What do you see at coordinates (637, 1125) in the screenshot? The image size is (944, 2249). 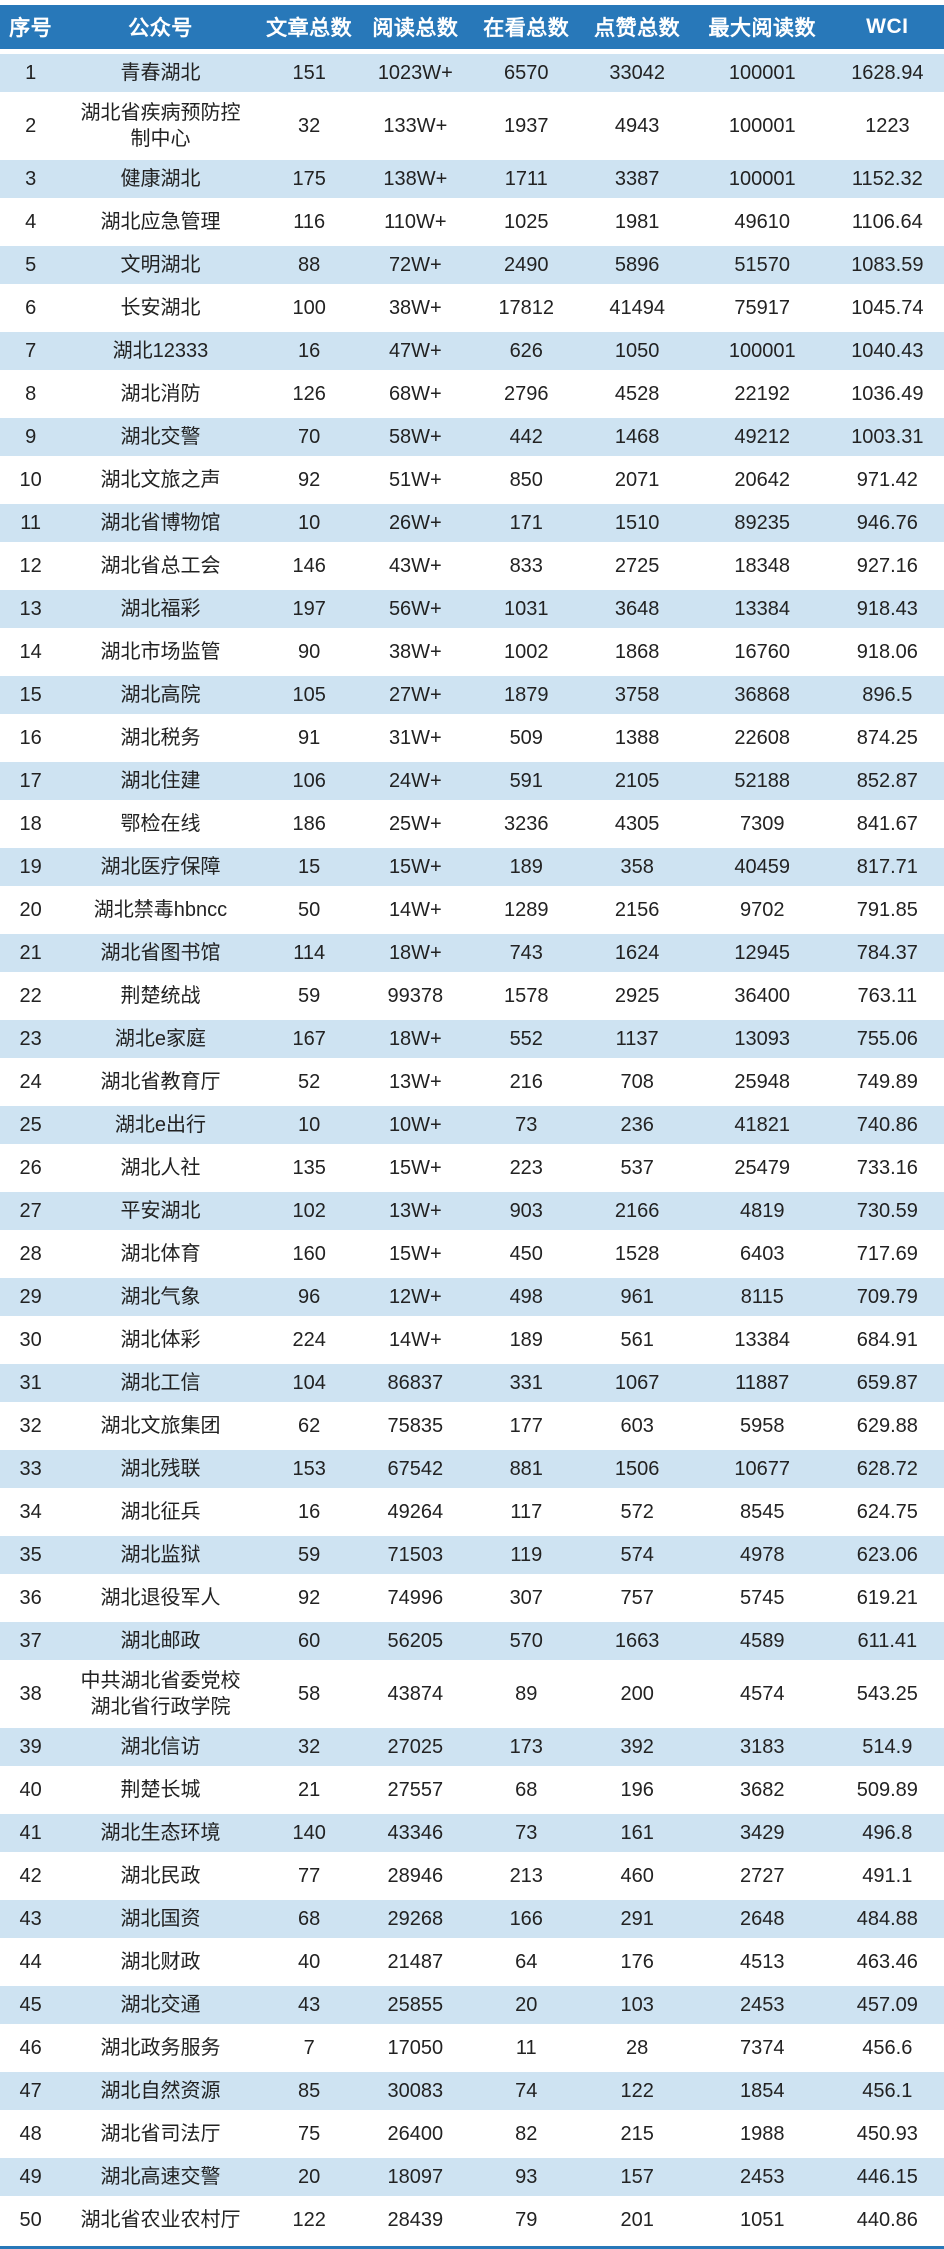 I see `likes-total-cell: 236` at bounding box center [637, 1125].